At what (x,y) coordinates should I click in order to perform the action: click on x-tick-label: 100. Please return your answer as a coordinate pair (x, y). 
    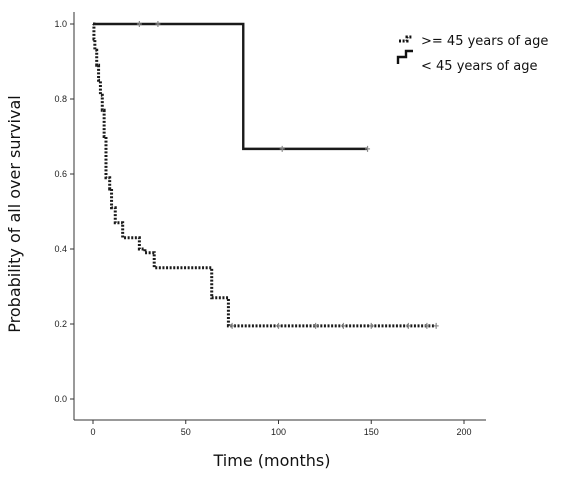
    Looking at the image, I should click on (278, 432).